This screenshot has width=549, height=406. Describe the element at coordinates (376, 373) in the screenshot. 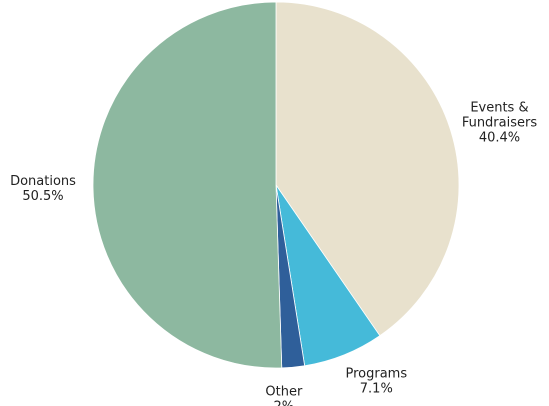

I see `slice-name-programs: Programs` at that location.